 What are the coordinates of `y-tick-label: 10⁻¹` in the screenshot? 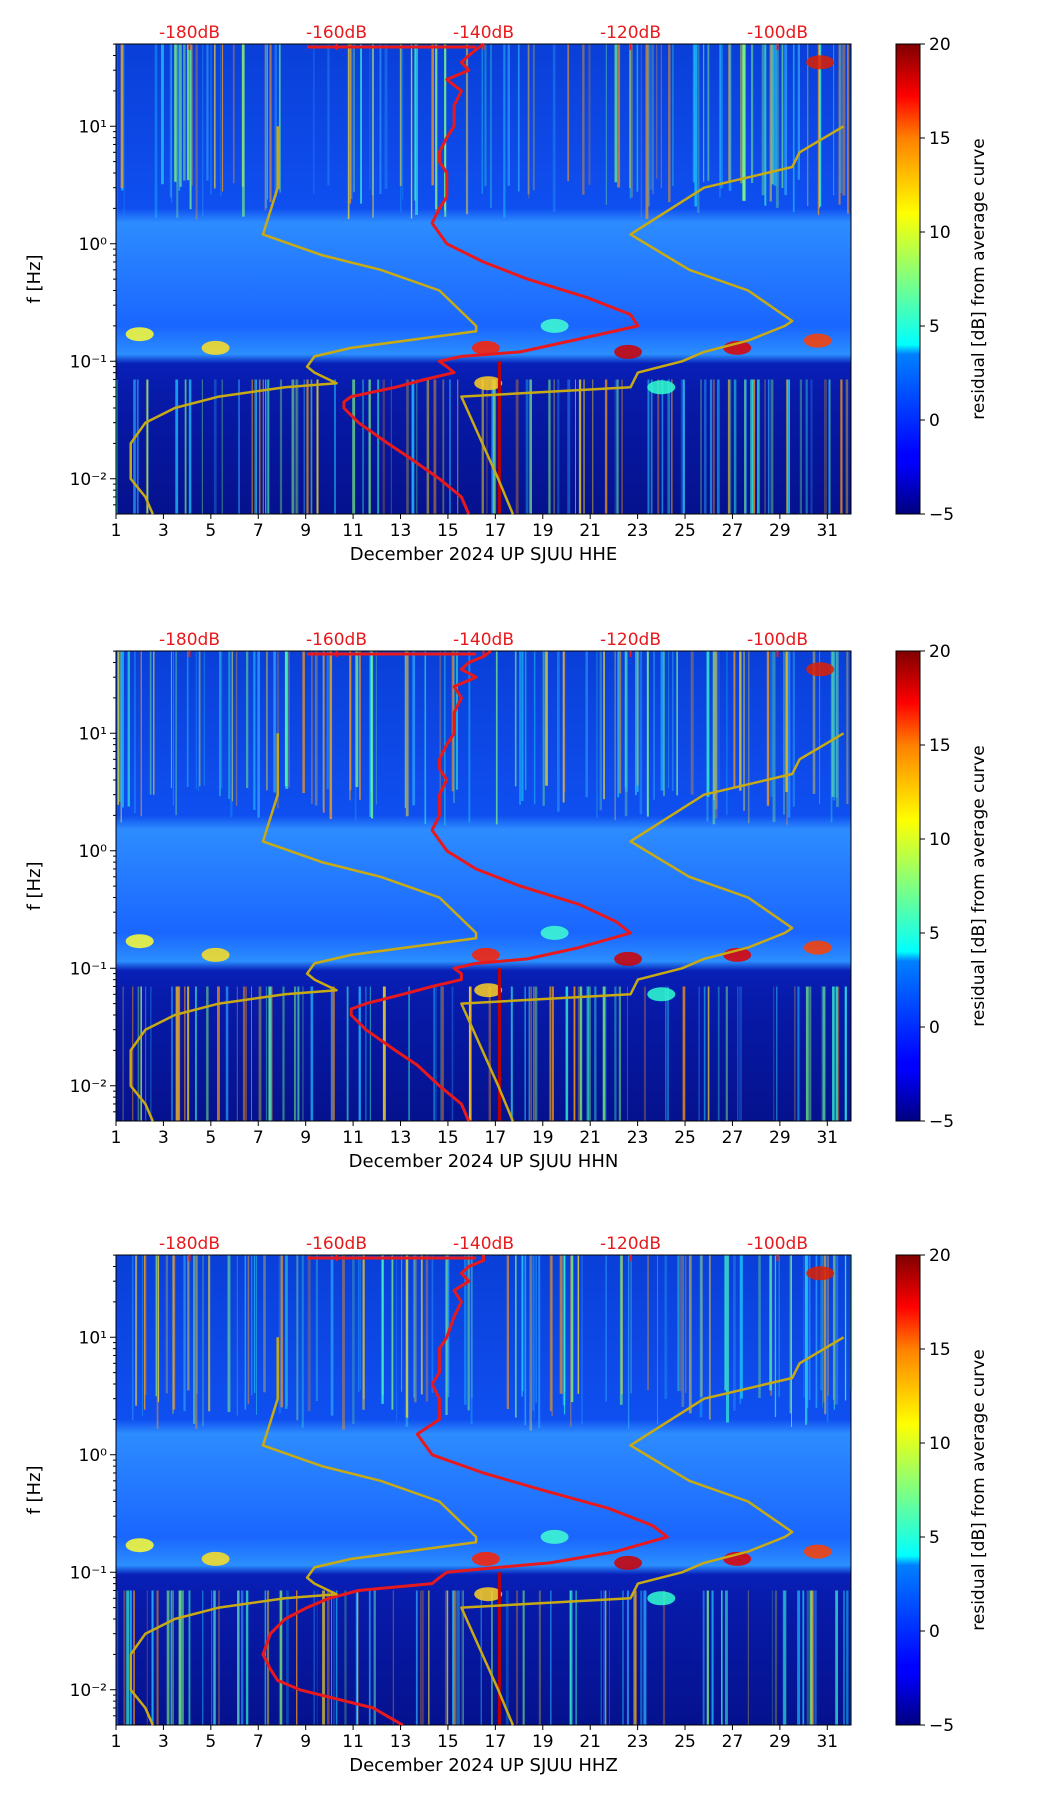 It's located at (88, 969).